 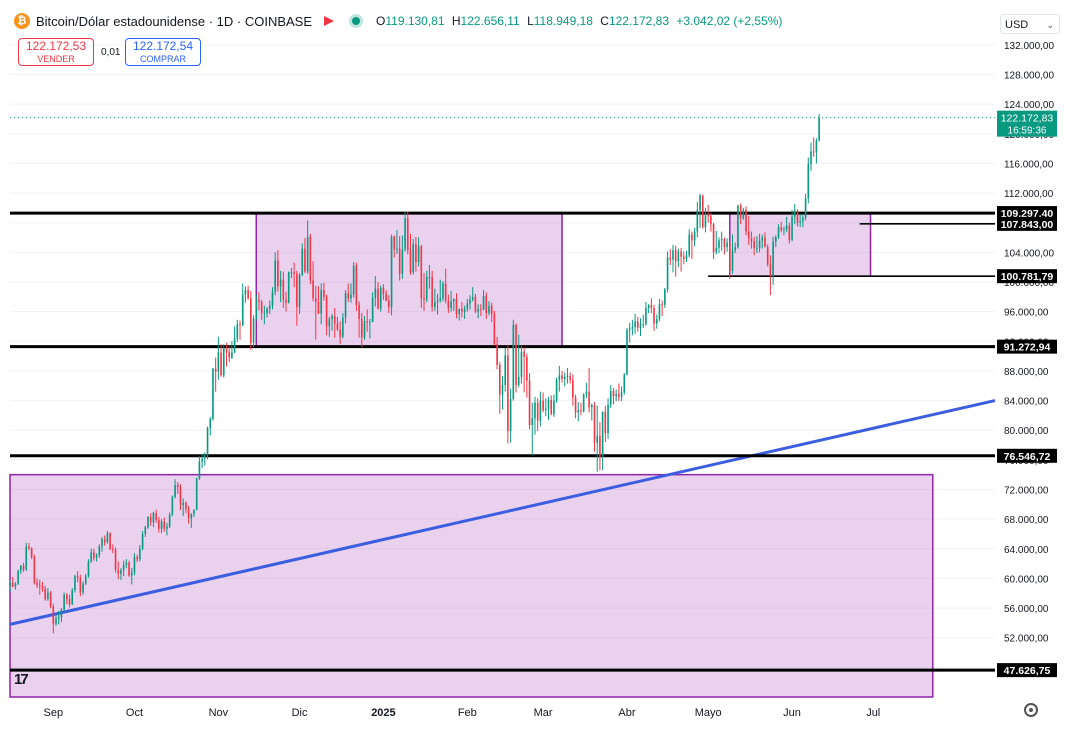 What do you see at coordinates (1027, 225) in the screenshot?
I see `level-tag-text: 107.843,00` at bounding box center [1027, 225].